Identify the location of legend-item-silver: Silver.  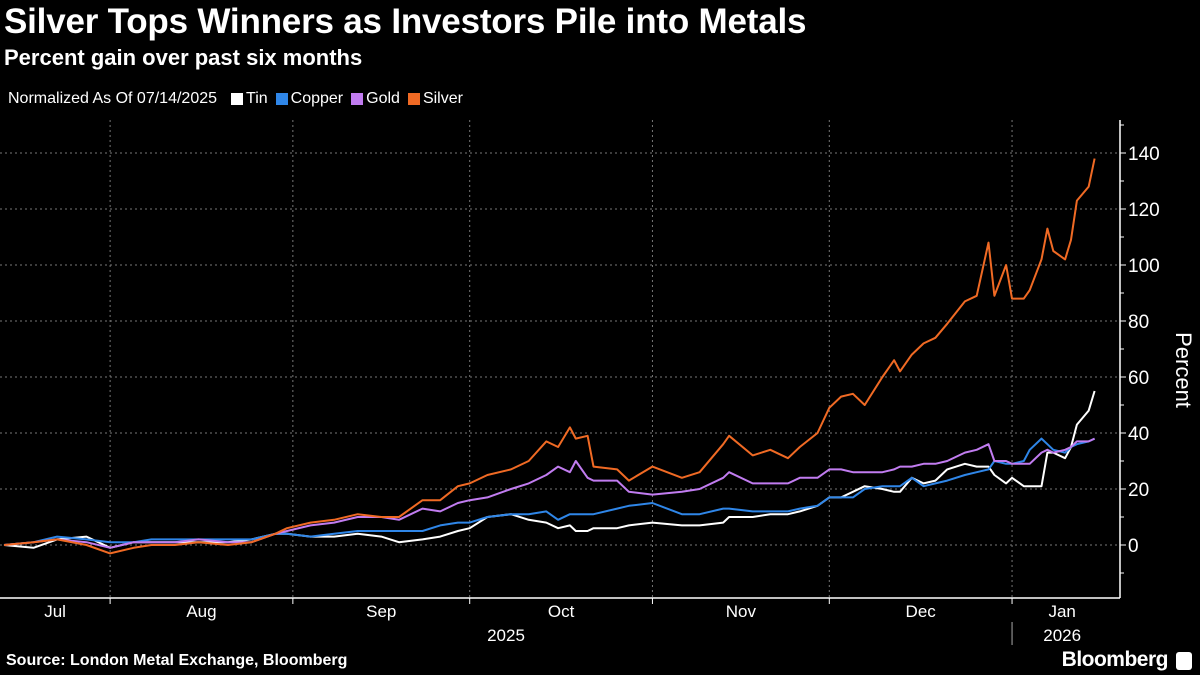
(435, 99).